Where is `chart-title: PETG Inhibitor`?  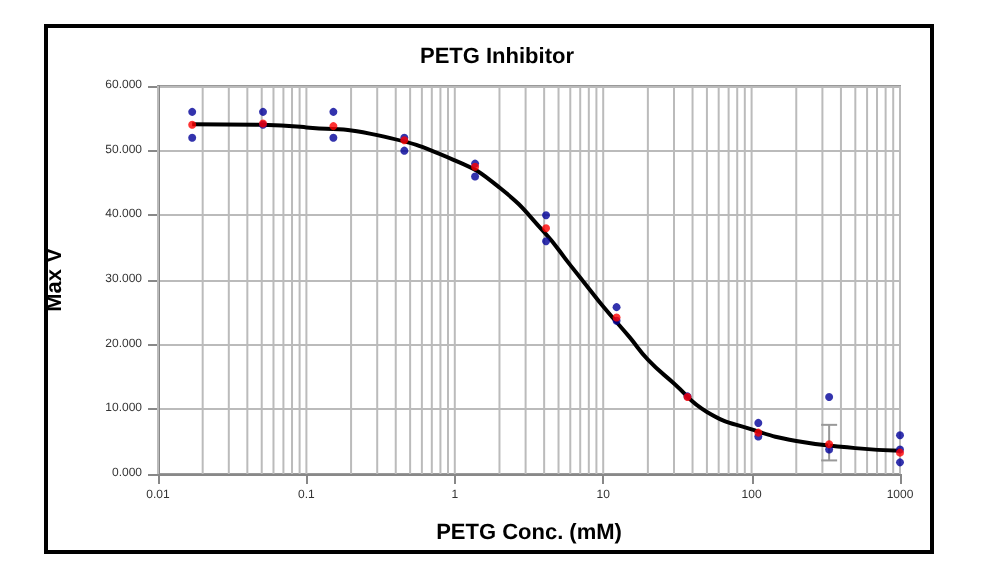
chart-title: PETG Inhibitor is located at coordinates (498, 57).